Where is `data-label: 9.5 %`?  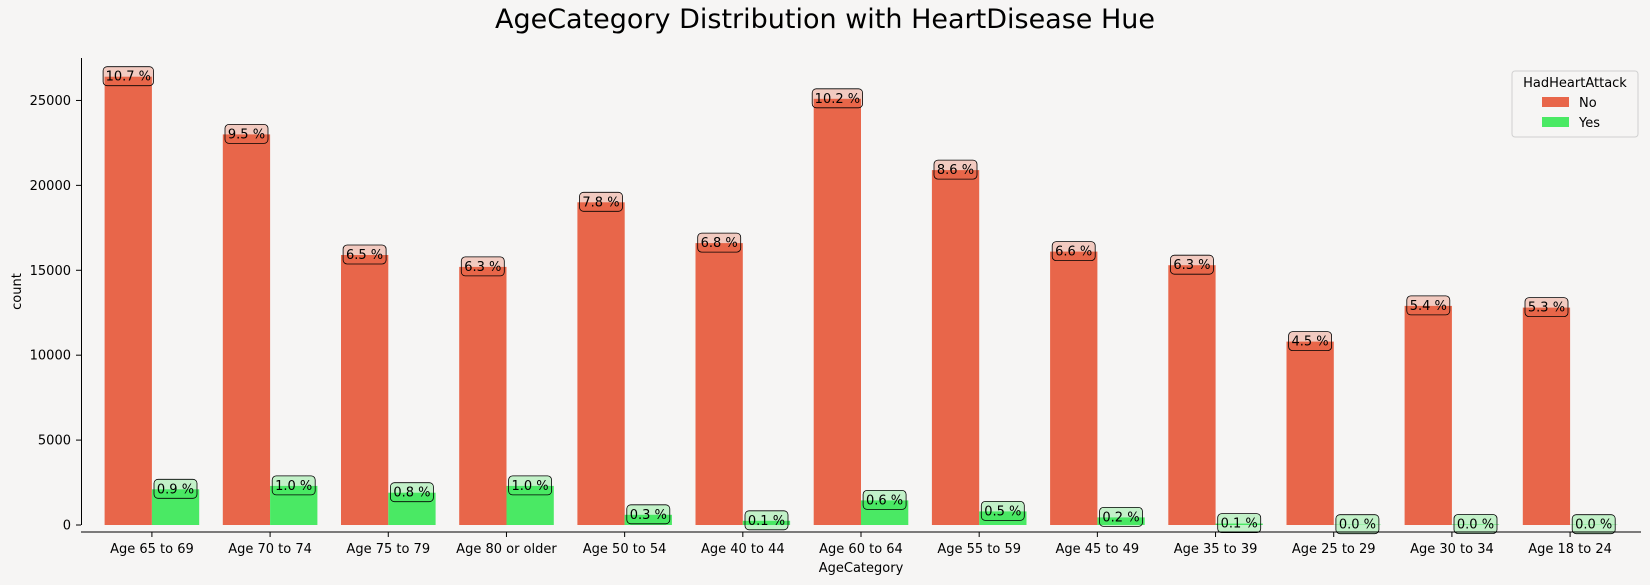 data-label: 9.5 % is located at coordinates (246, 134).